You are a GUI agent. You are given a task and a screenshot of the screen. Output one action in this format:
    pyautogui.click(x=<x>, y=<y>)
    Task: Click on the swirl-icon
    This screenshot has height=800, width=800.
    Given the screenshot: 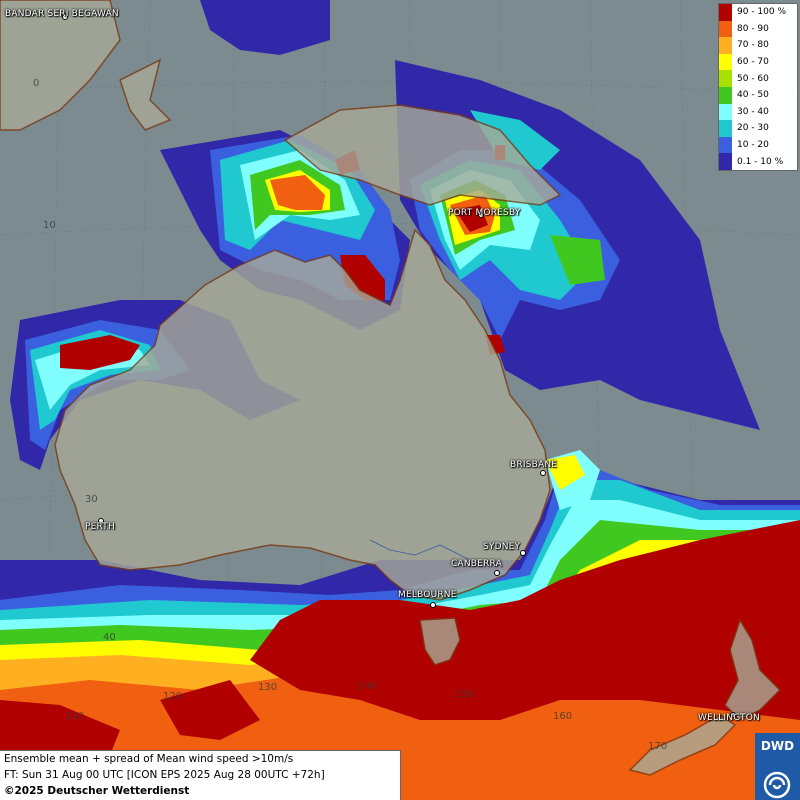 What is the action you would take?
    pyautogui.click(x=777, y=785)
    